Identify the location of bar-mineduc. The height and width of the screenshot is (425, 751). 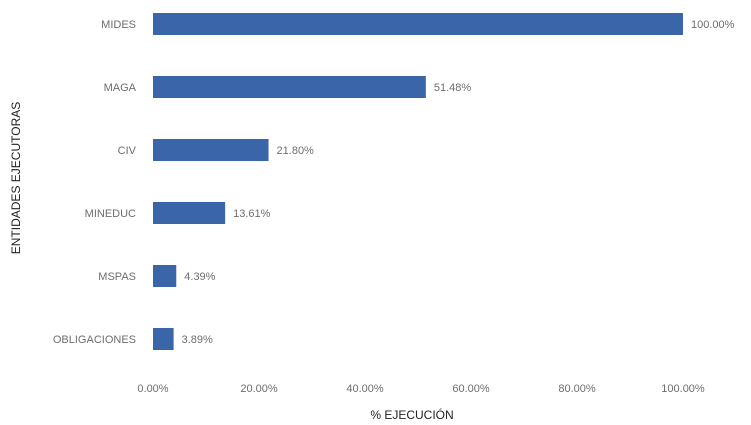
(189, 213).